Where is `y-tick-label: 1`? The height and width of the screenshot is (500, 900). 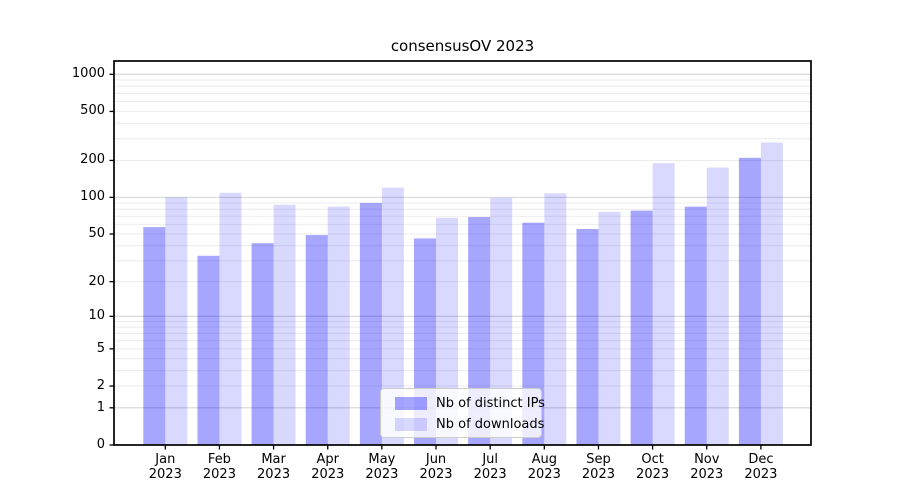 y-tick-label: 1 is located at coordinates (100, 407).